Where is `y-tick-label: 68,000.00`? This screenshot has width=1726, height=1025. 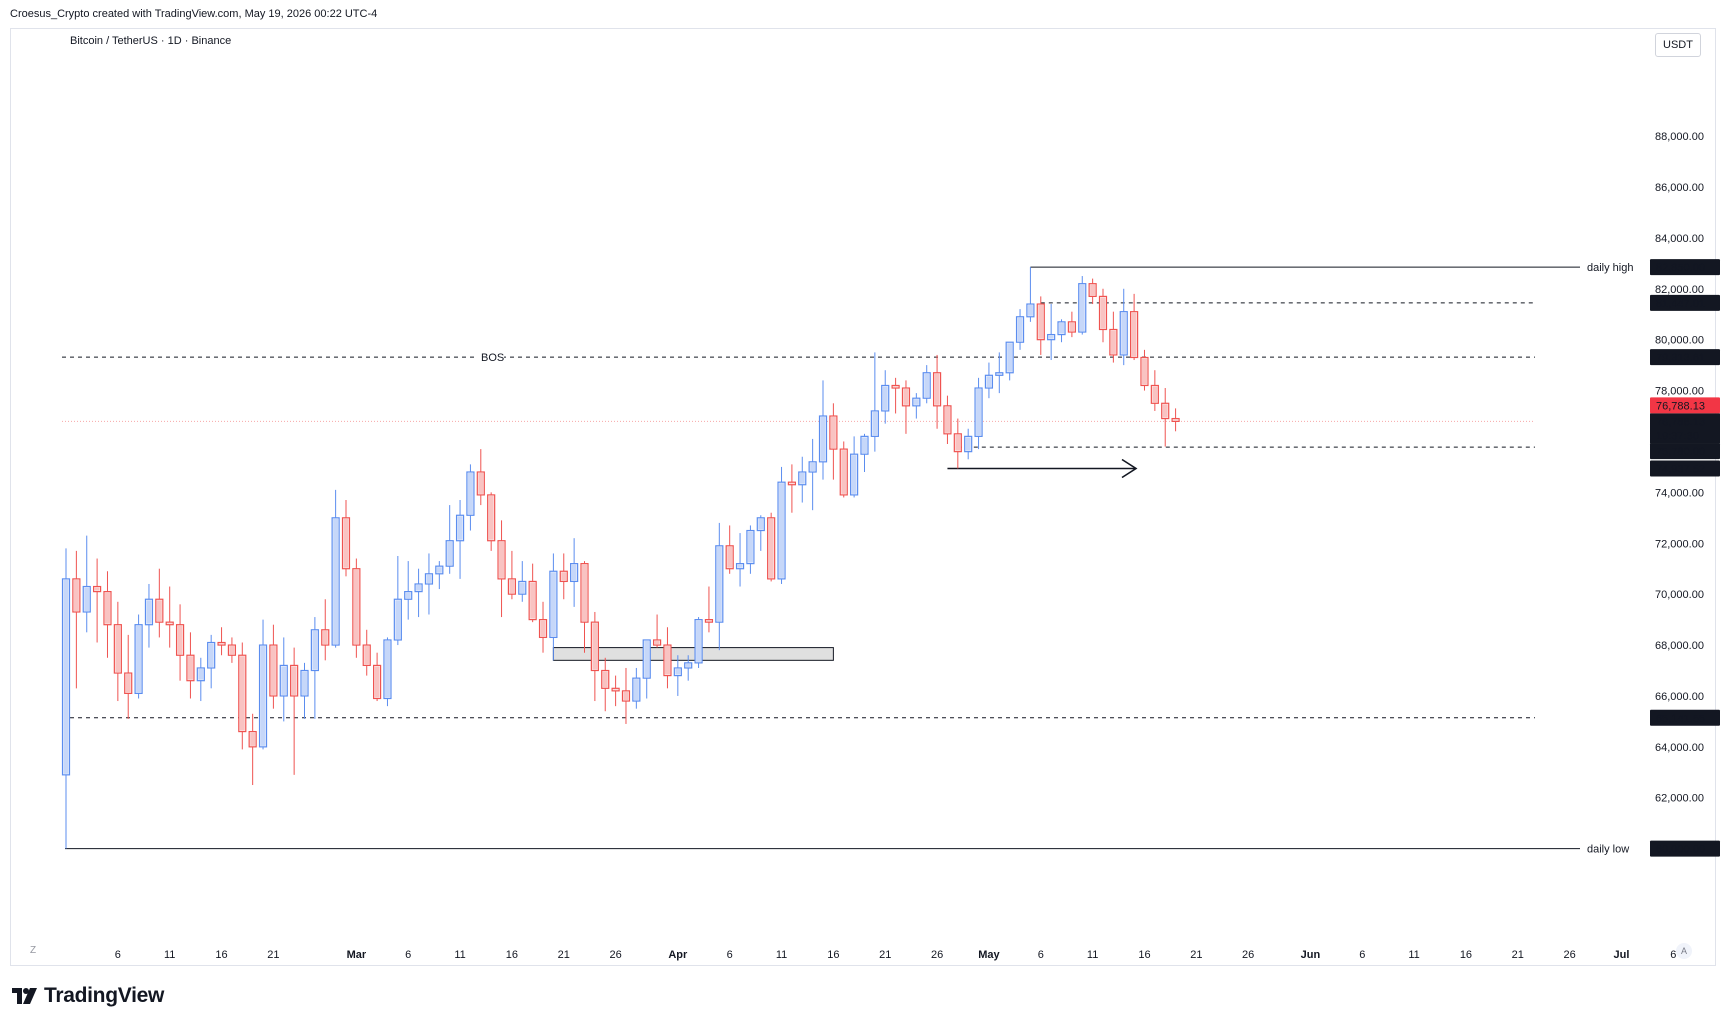 y-tick-label: 68,000.00 is located at coordinates (1679, 646).